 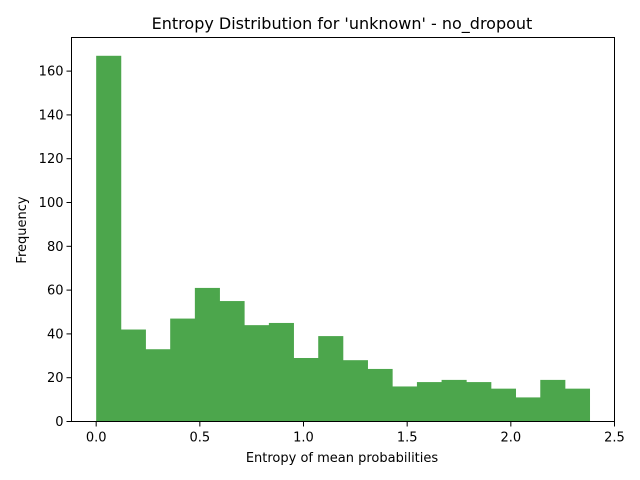 What do you see at coordinates (51, 115) in the screenshot?
I see `y-tick-label: 140` at bounding box center [51, 115].